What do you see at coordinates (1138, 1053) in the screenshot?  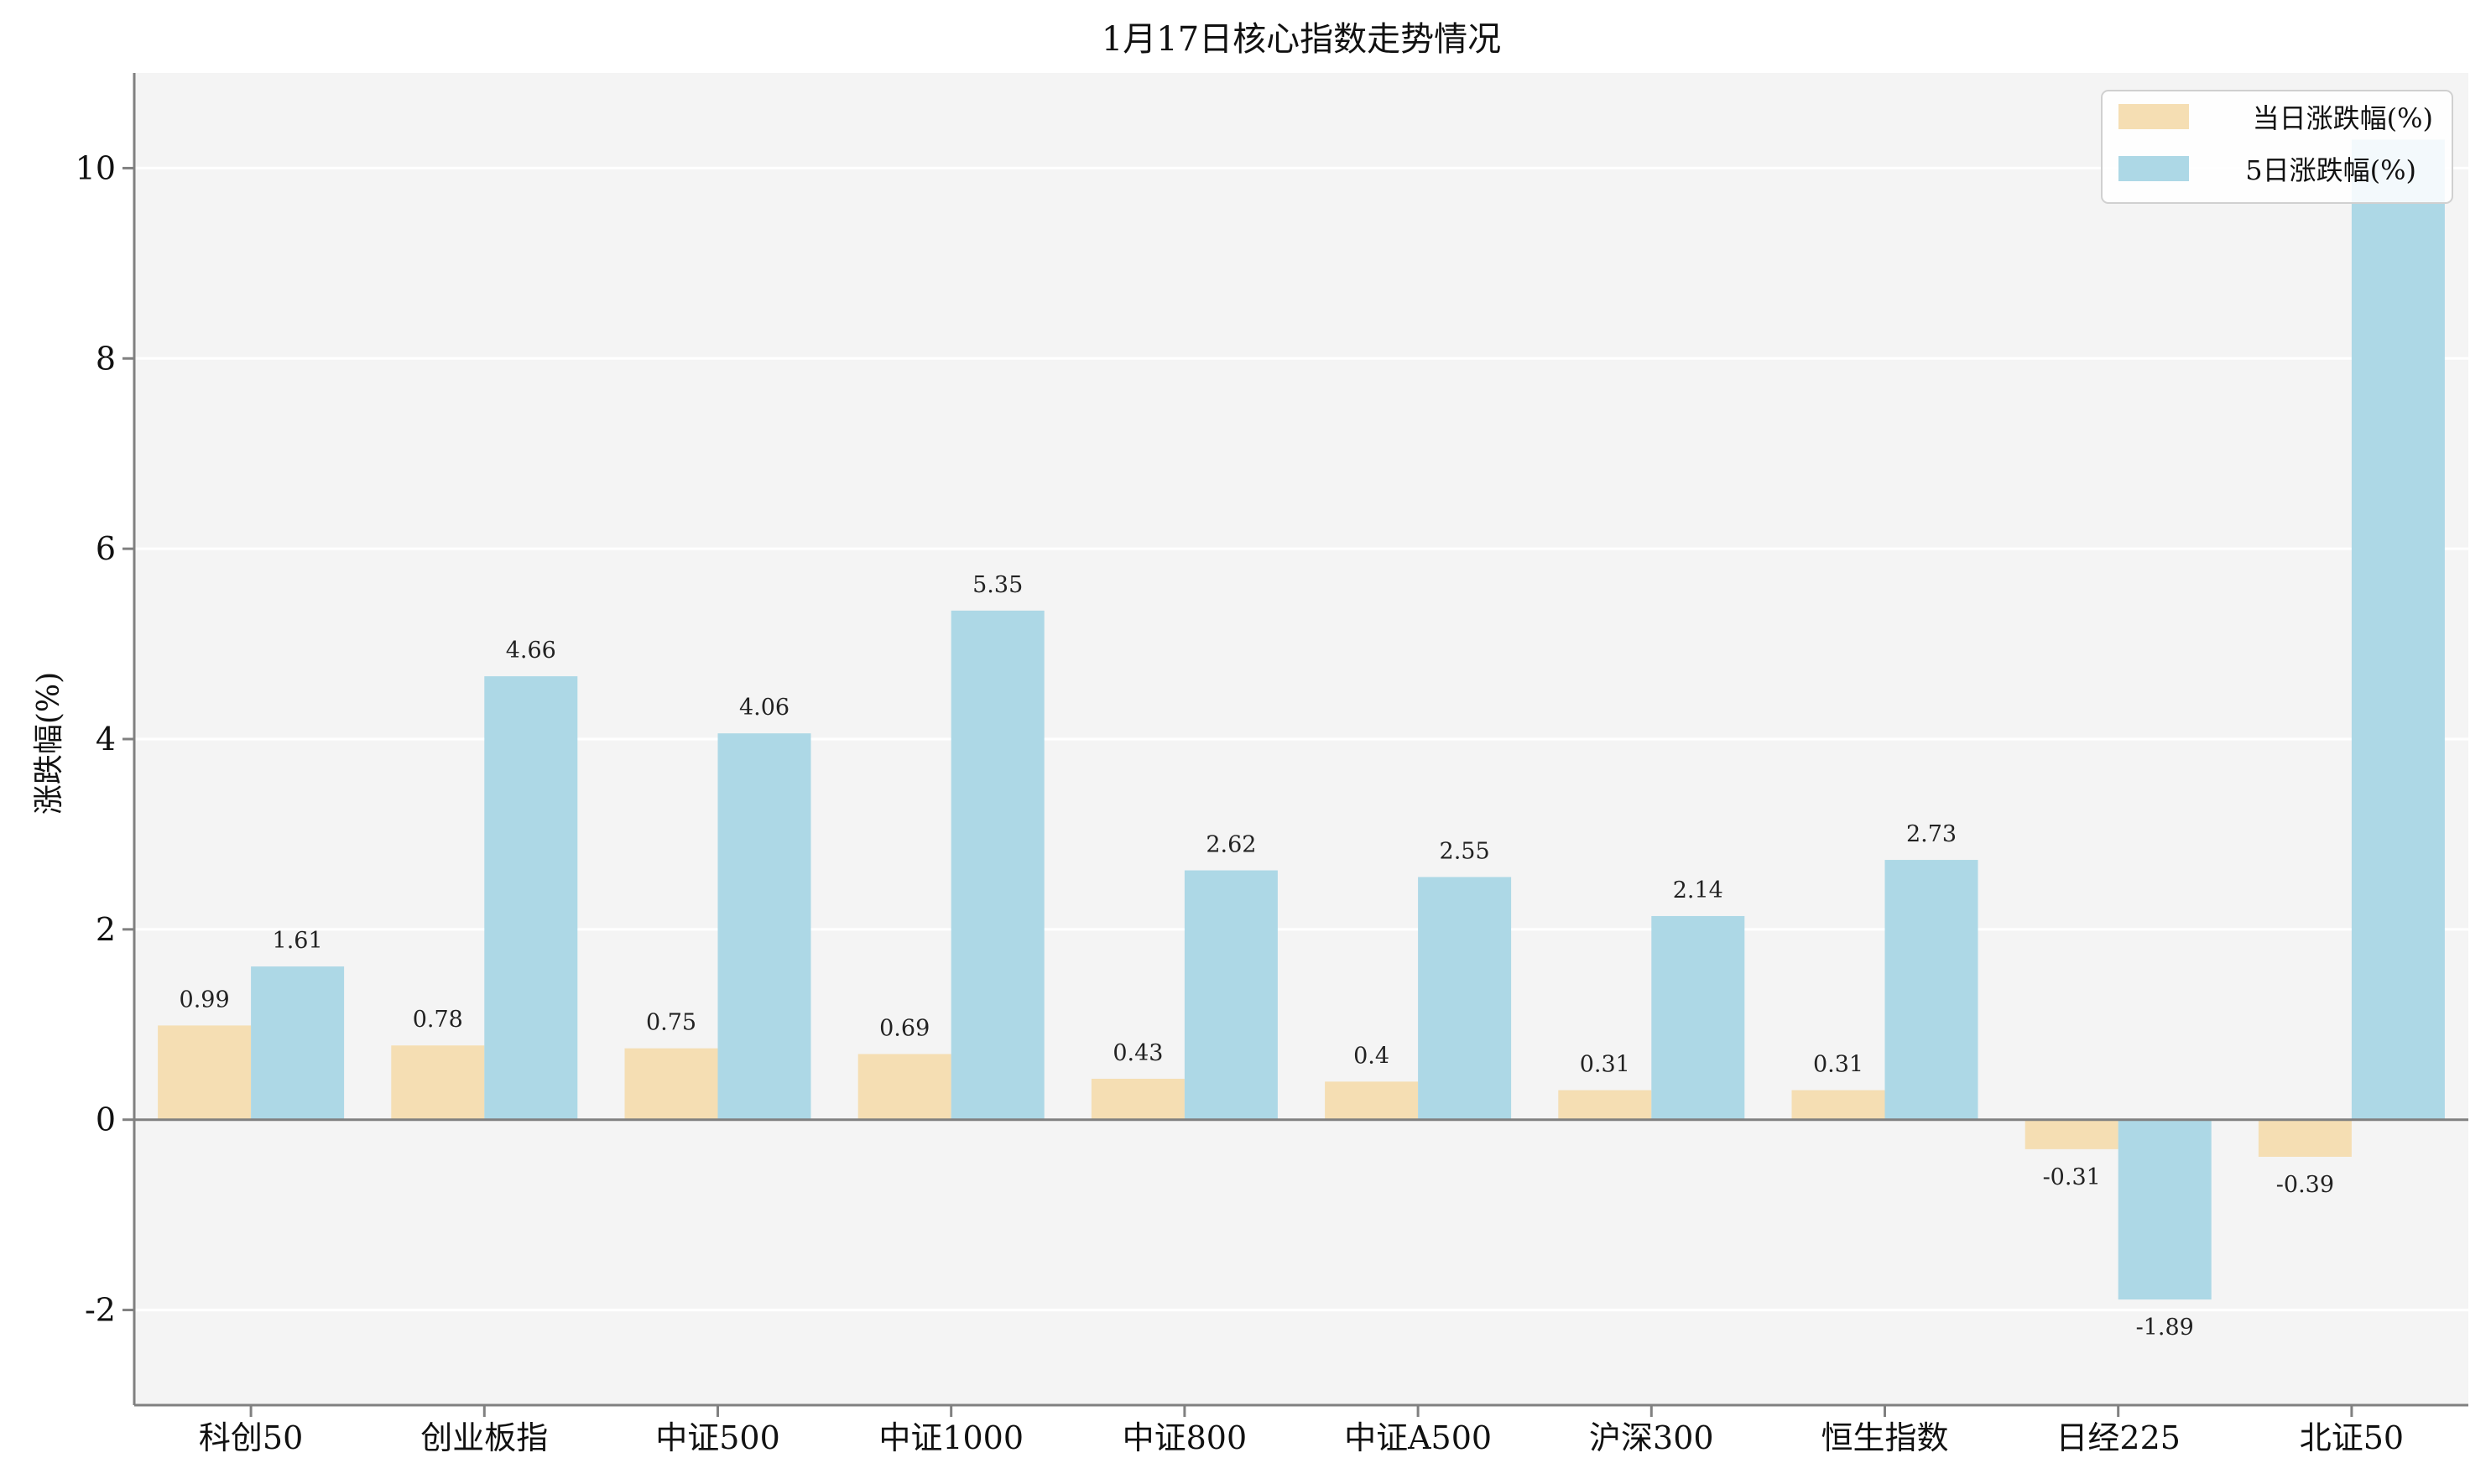 I see `data-label: 0.43` at bounding box center [1138, 1053].